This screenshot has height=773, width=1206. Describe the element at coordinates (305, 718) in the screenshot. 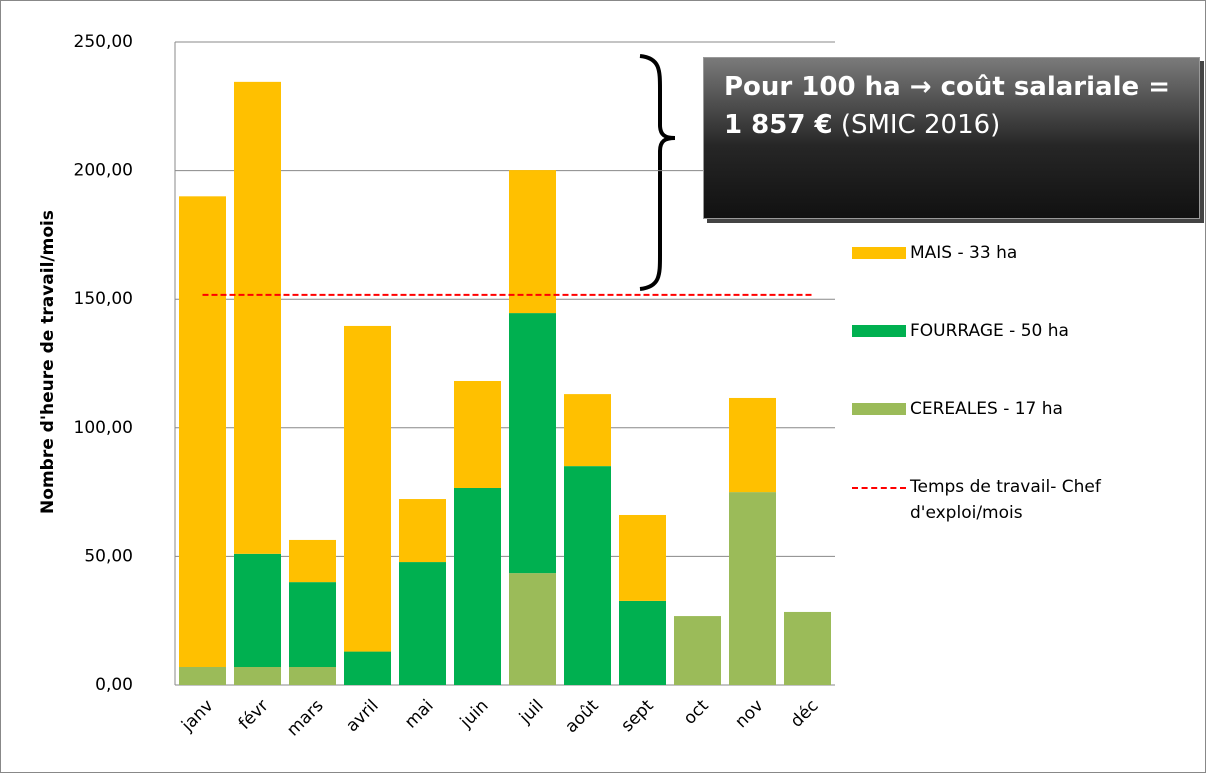

I see `x-tick-label: mars` at that location.